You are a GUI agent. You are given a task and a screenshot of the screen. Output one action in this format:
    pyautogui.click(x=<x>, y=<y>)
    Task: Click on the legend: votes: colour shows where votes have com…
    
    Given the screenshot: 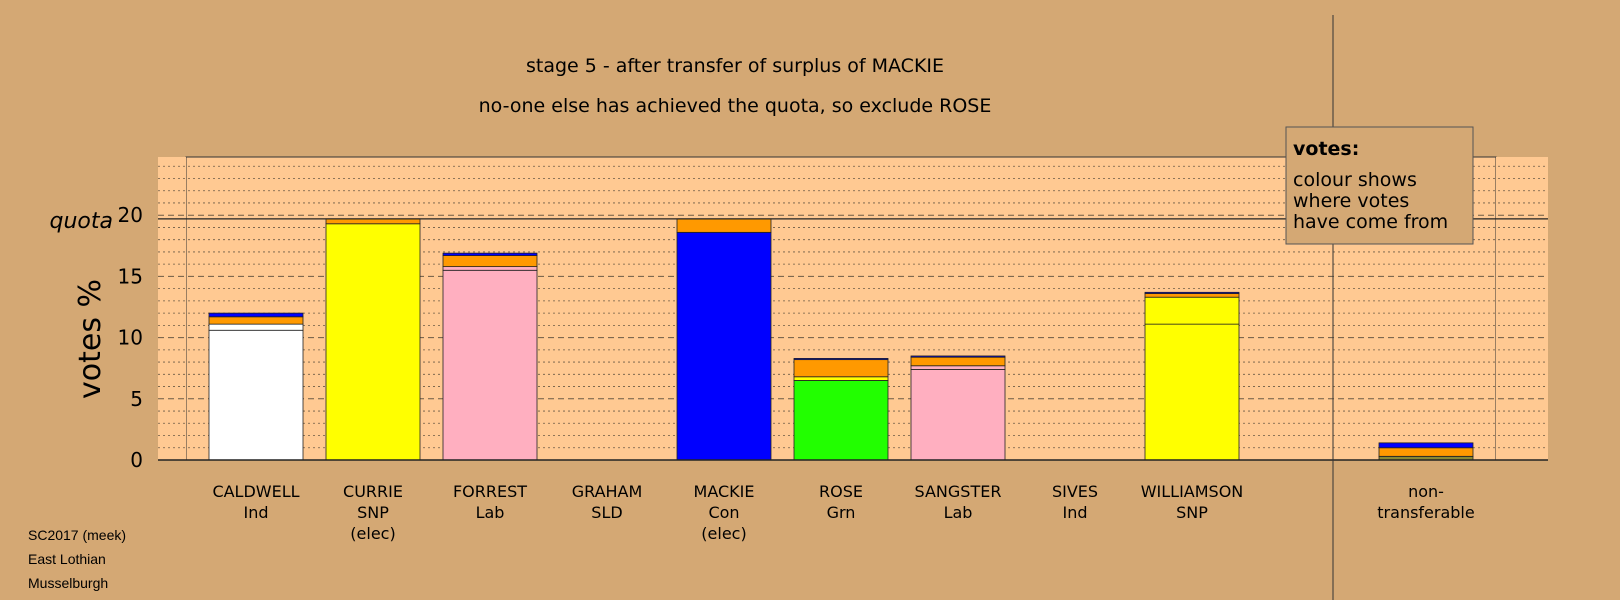 What is the action you would take?
    pyautogui.click(x=1379, y=185)
    